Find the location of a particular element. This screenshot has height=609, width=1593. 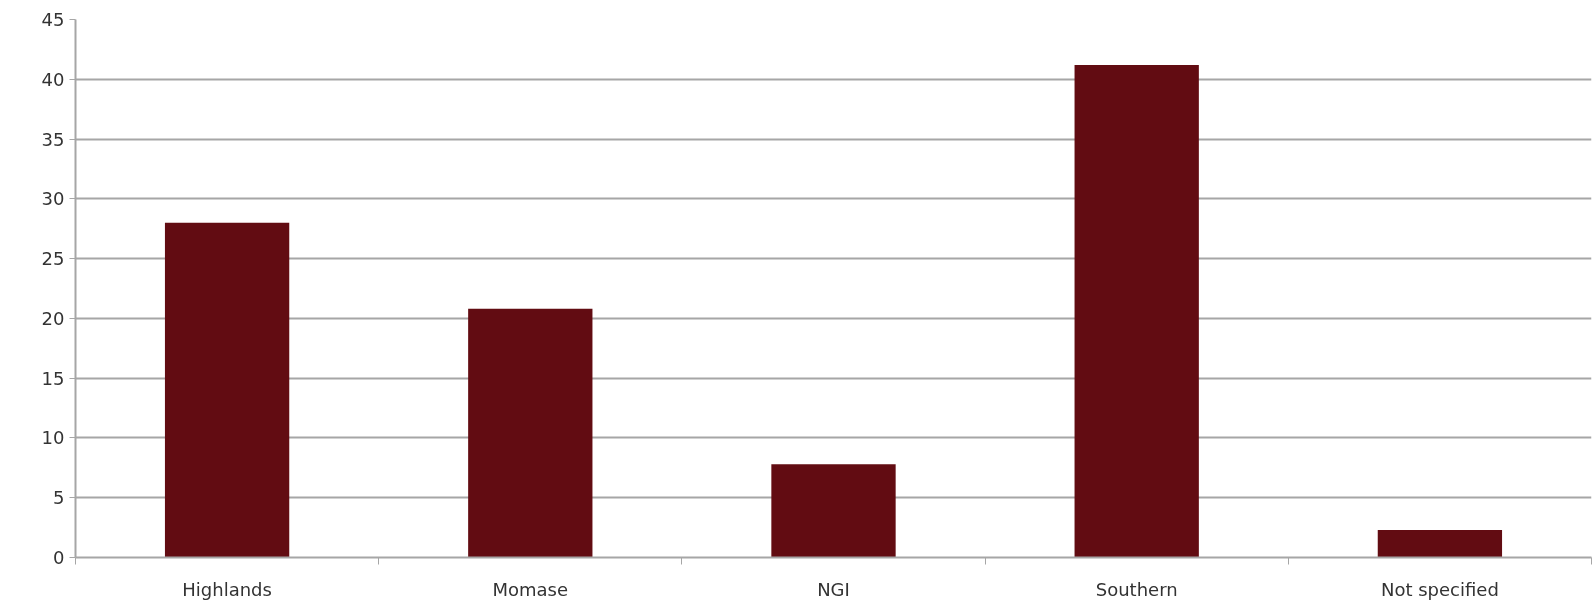

x-tick-label: Momase is located at coordinates (530, 589).